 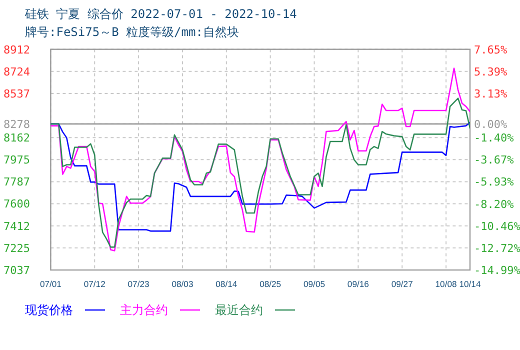 I want to click on legend-label: 最近合约, so click(x=239, y=310).